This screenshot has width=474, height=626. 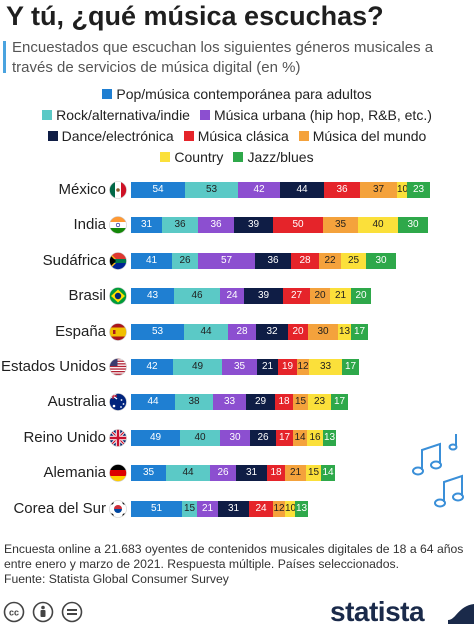 What do you see at coordinates (4, 57) in the screenshot?
I see `subtitle-accent-bar` at bounding box center [4, 57].